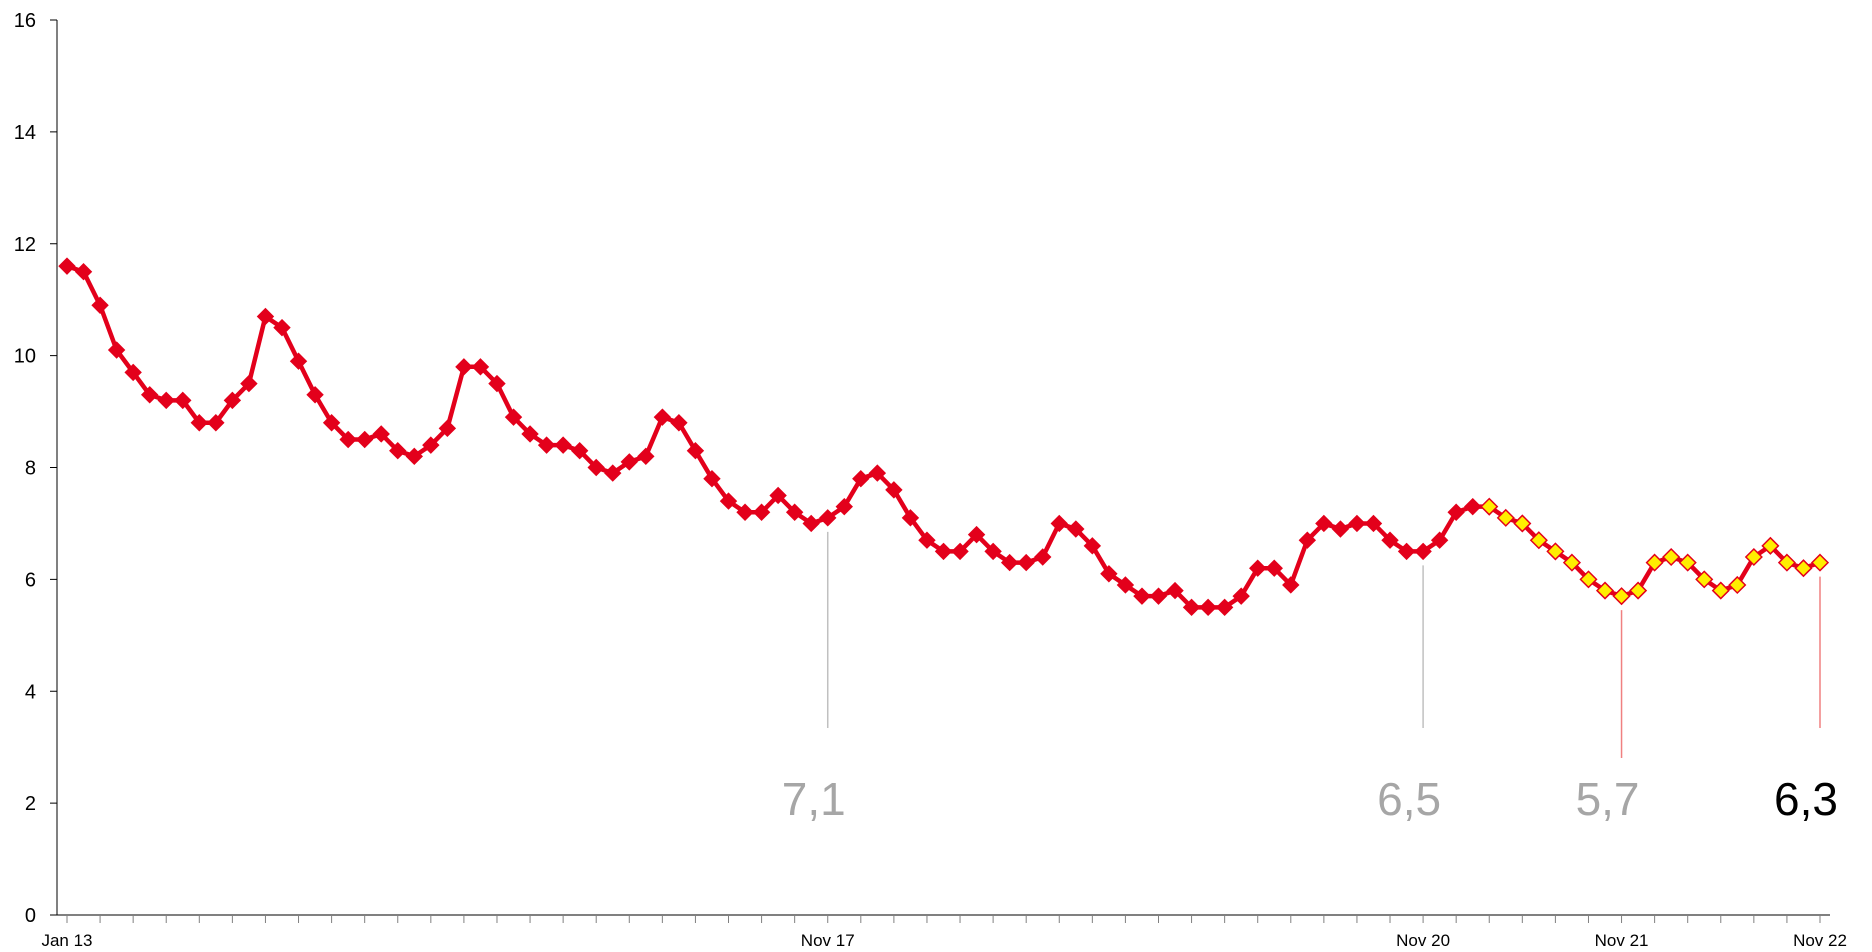 The image size is (1872, 952). What do you see at coordinates (25, 357) in the screenshot?
I see `y-tick-label: 10` at bounding box center [25, 357].